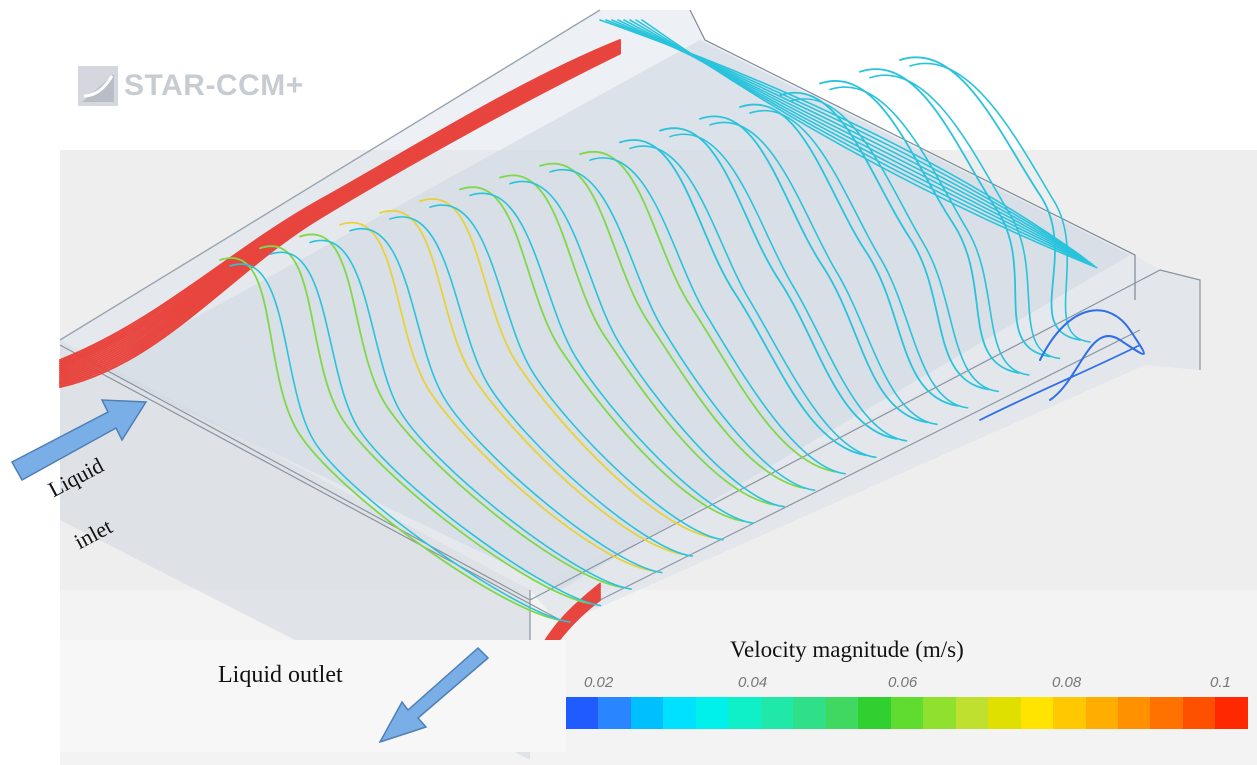  What do you see at coordinates (214, 85) in the screenshot?
I see `logo-text: STAR-CCM+` at bounding box center [214, 85].